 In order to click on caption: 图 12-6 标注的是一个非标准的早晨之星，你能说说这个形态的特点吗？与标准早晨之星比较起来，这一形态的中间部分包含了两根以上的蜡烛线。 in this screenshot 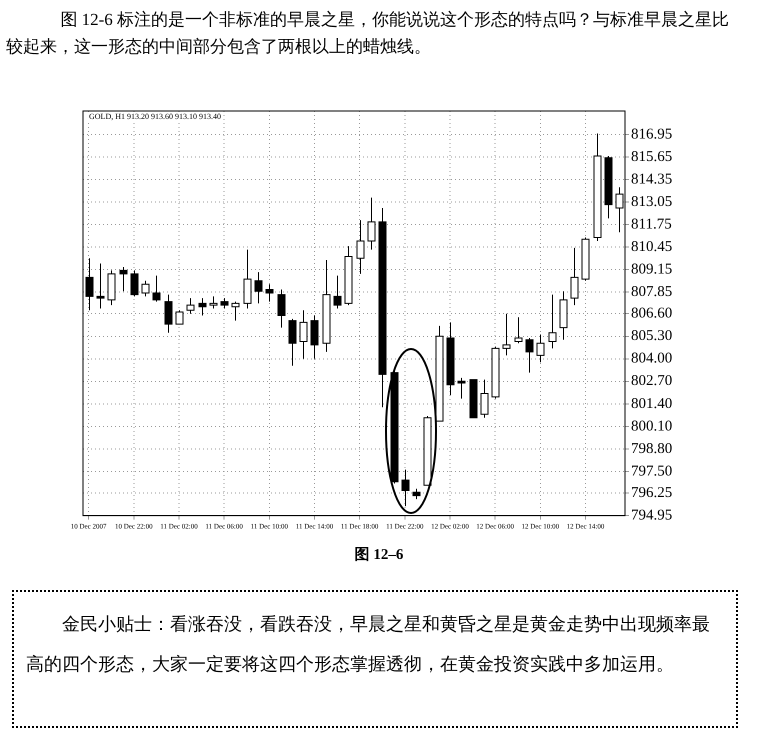, I will do `click(368, 33)`.